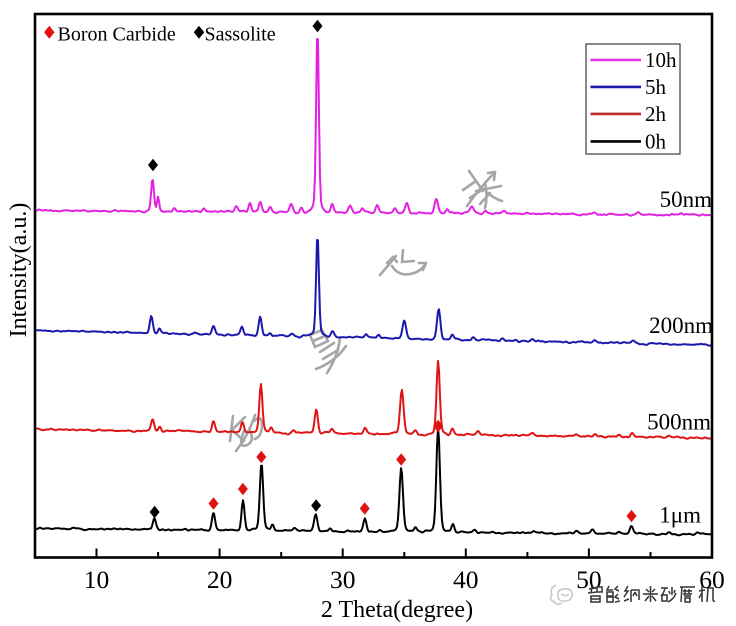  Describe the element at coordinates (240, 35) in the screenshot. I see `svg-text: Sassolite` at that location.